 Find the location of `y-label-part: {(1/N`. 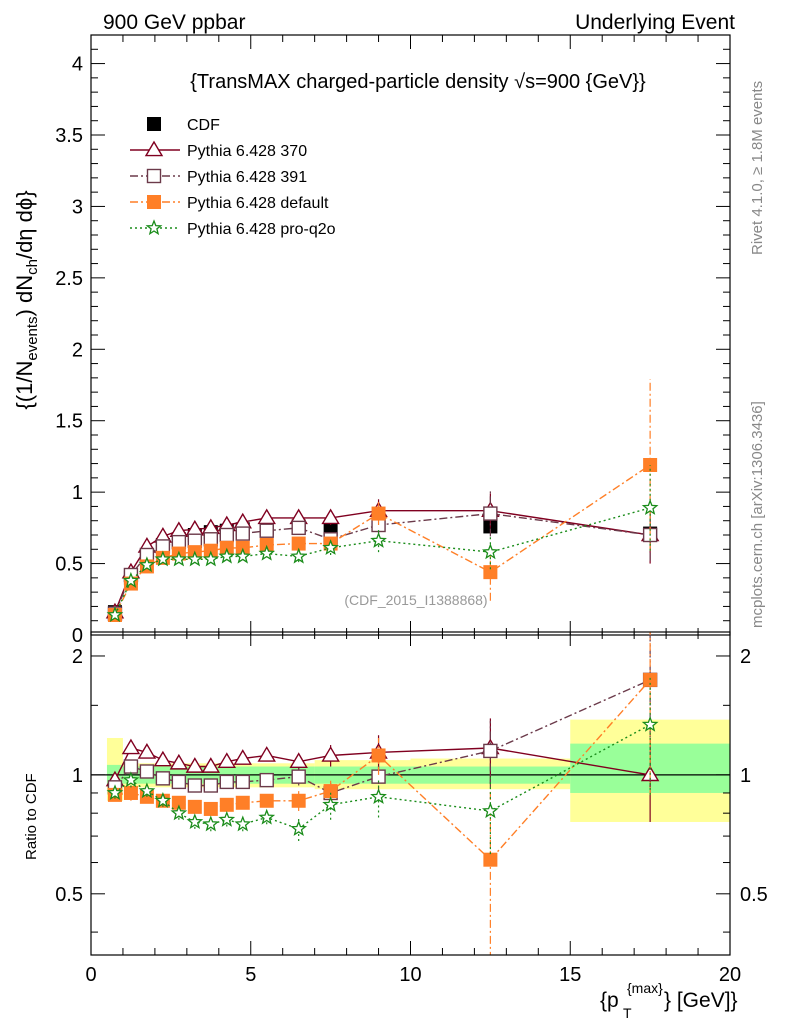

y-label-part: {(1/N is located at coordinates (24, 385).